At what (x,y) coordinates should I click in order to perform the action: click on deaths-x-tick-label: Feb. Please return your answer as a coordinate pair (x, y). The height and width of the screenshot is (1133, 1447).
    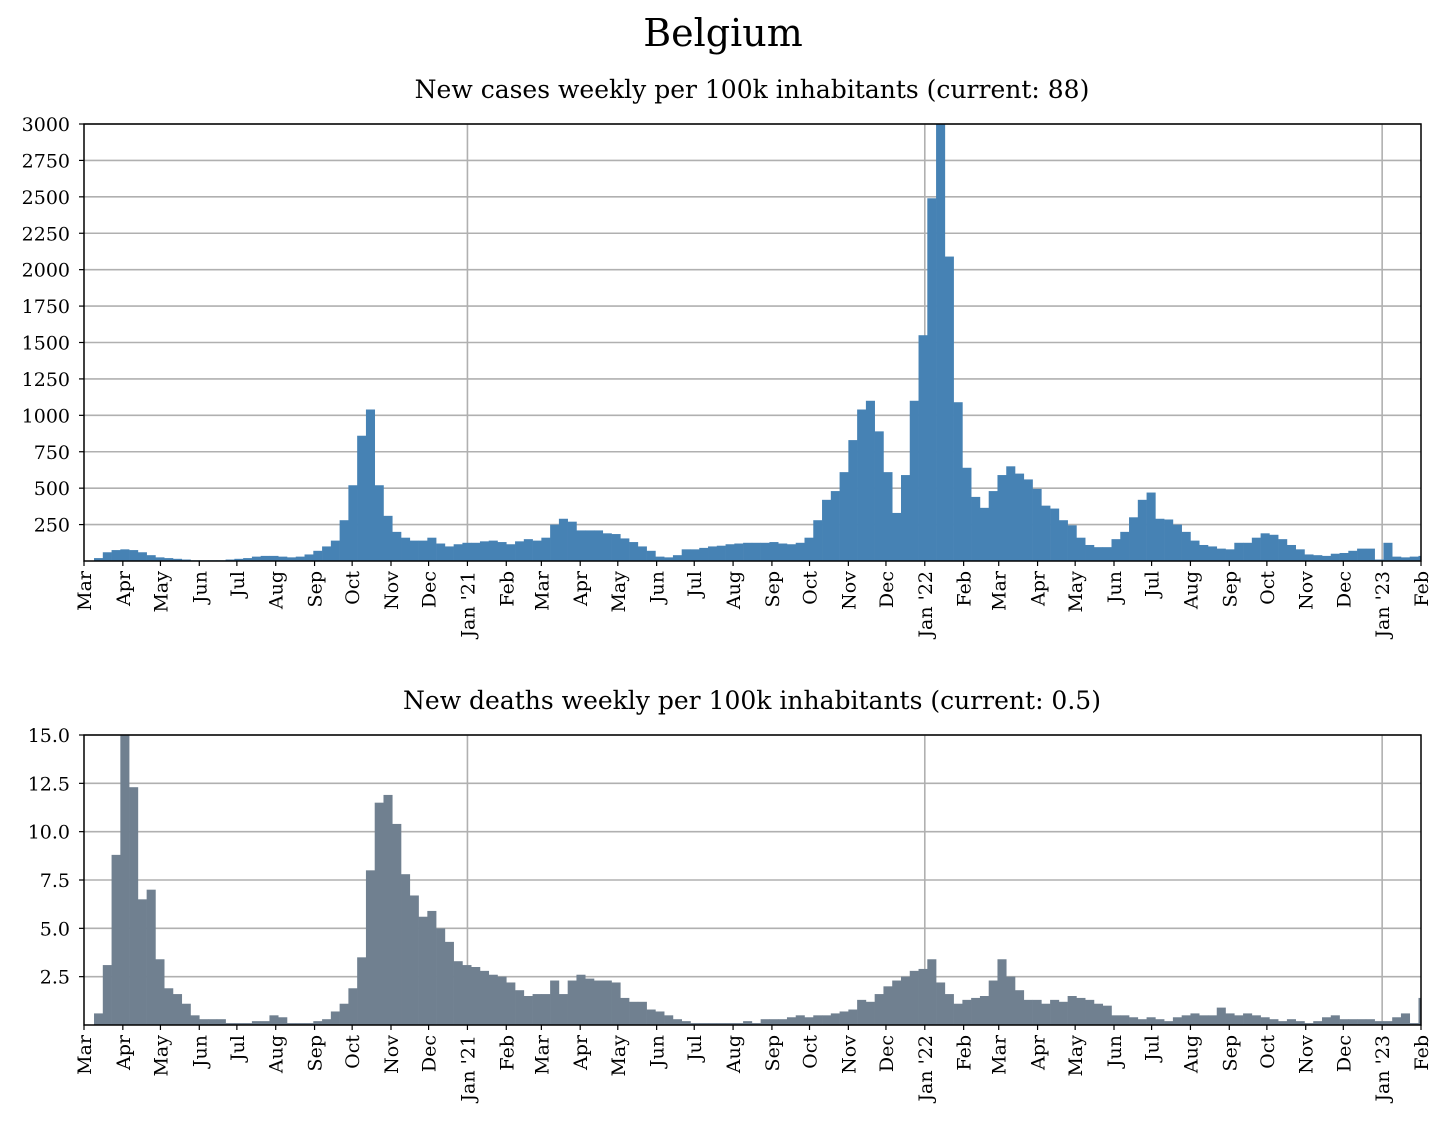
    Looking at the image, I should click on (507, 1053).